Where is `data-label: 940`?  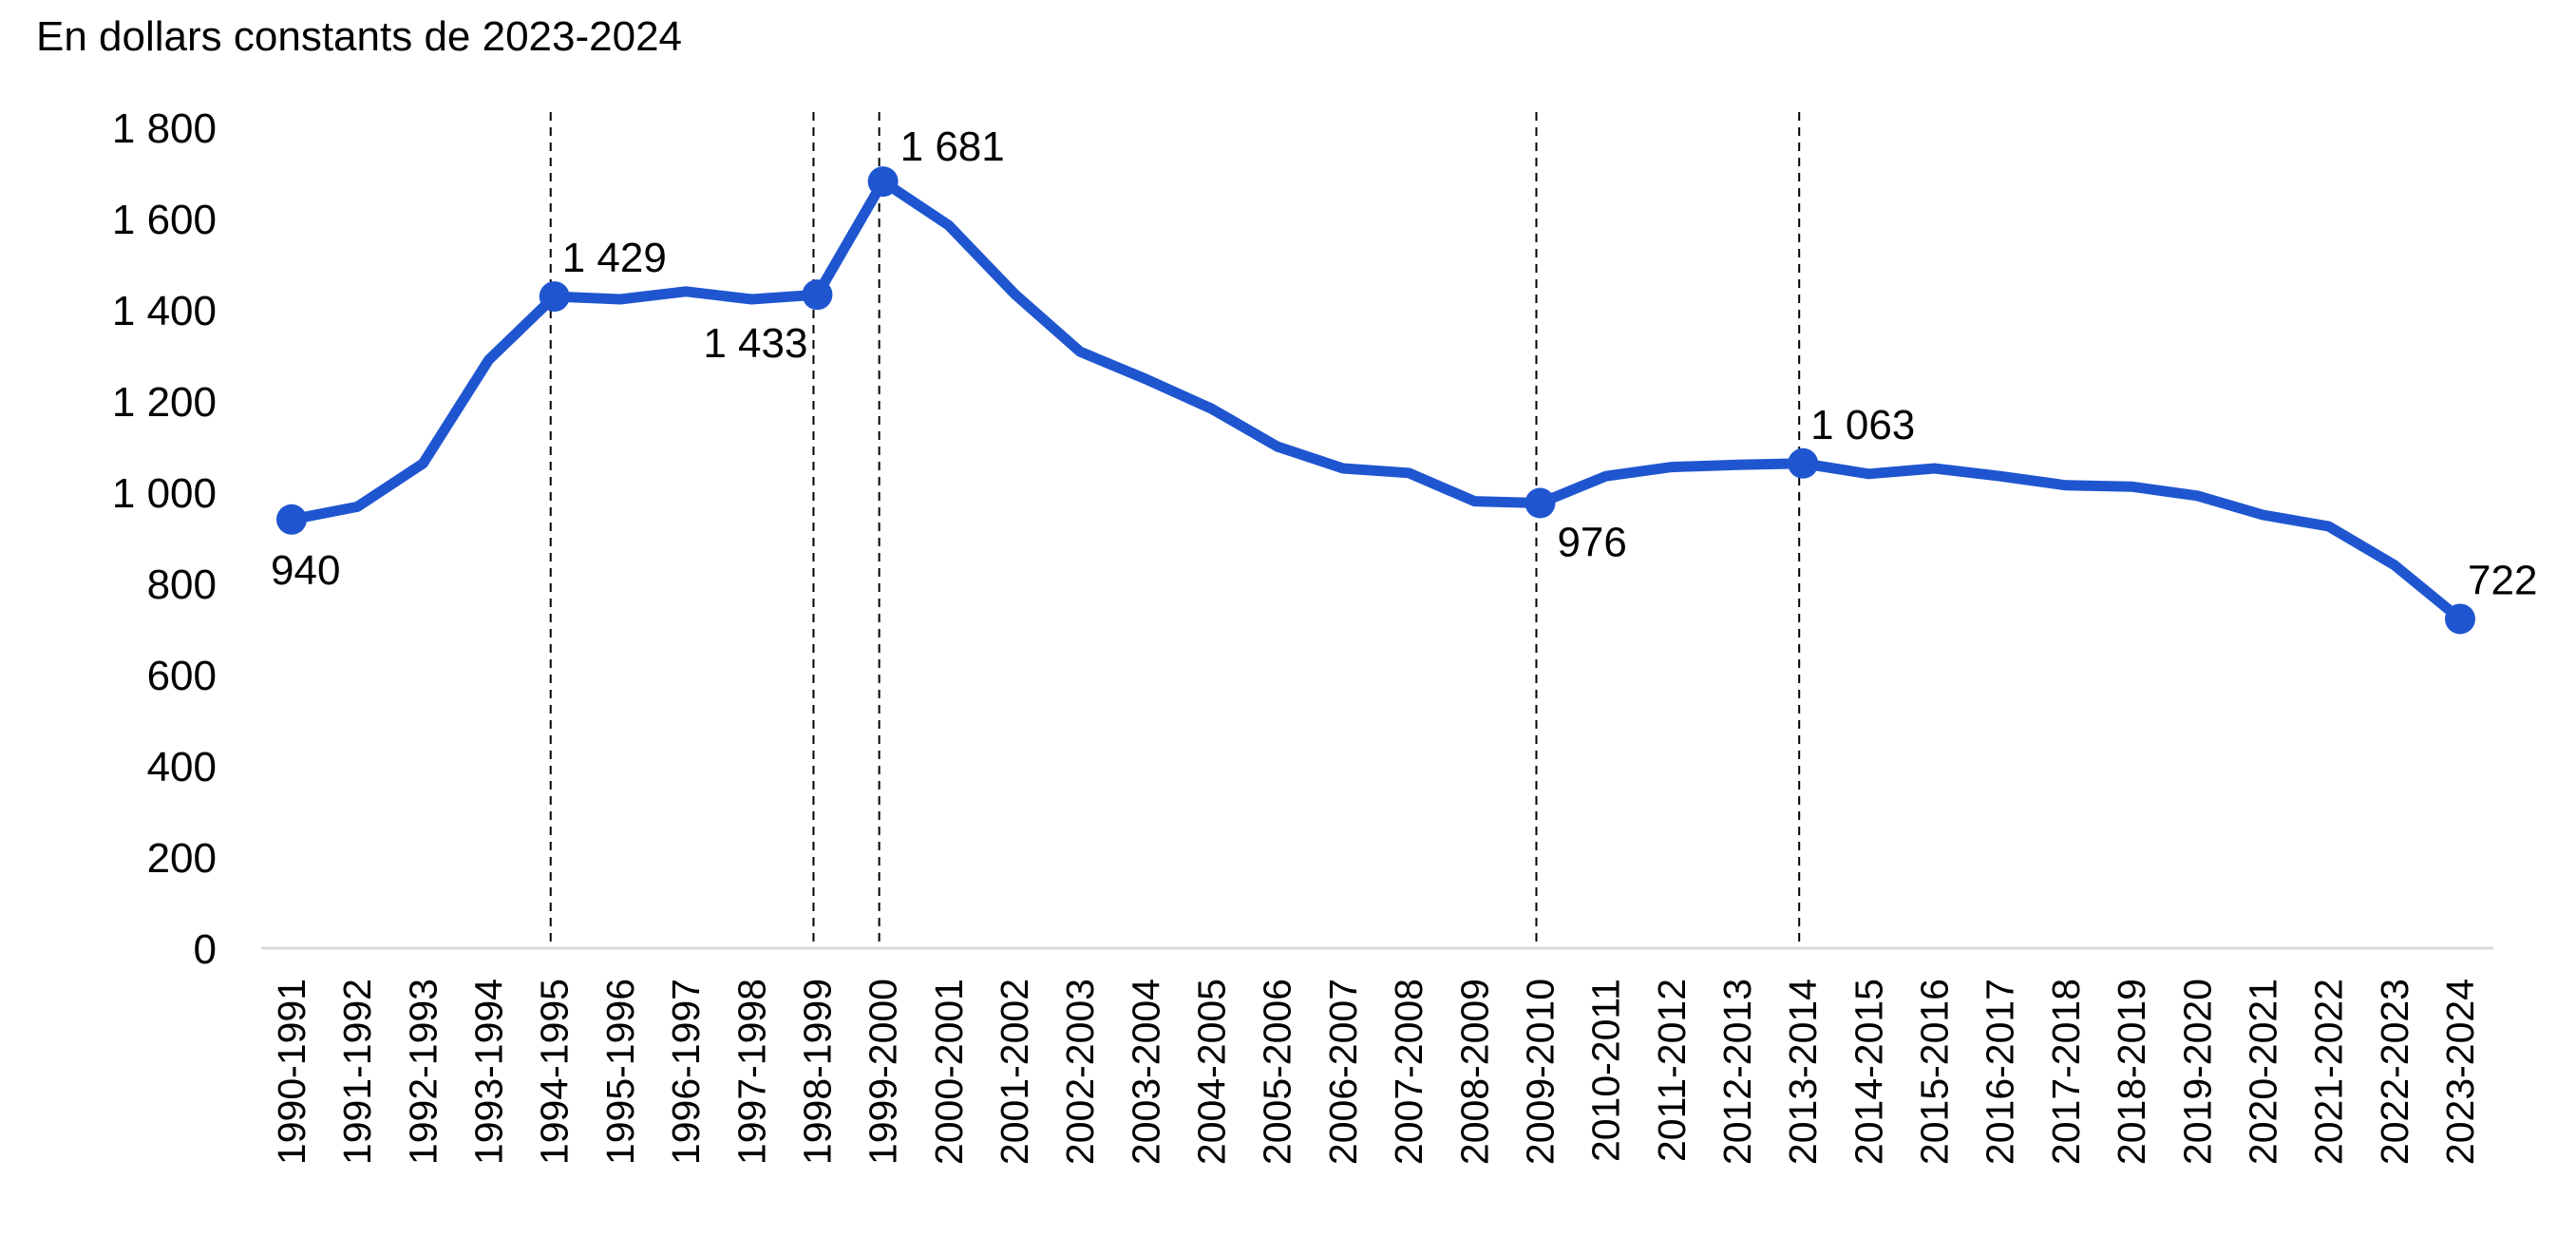
data-label: 940 is located at coordinates (305, 570).